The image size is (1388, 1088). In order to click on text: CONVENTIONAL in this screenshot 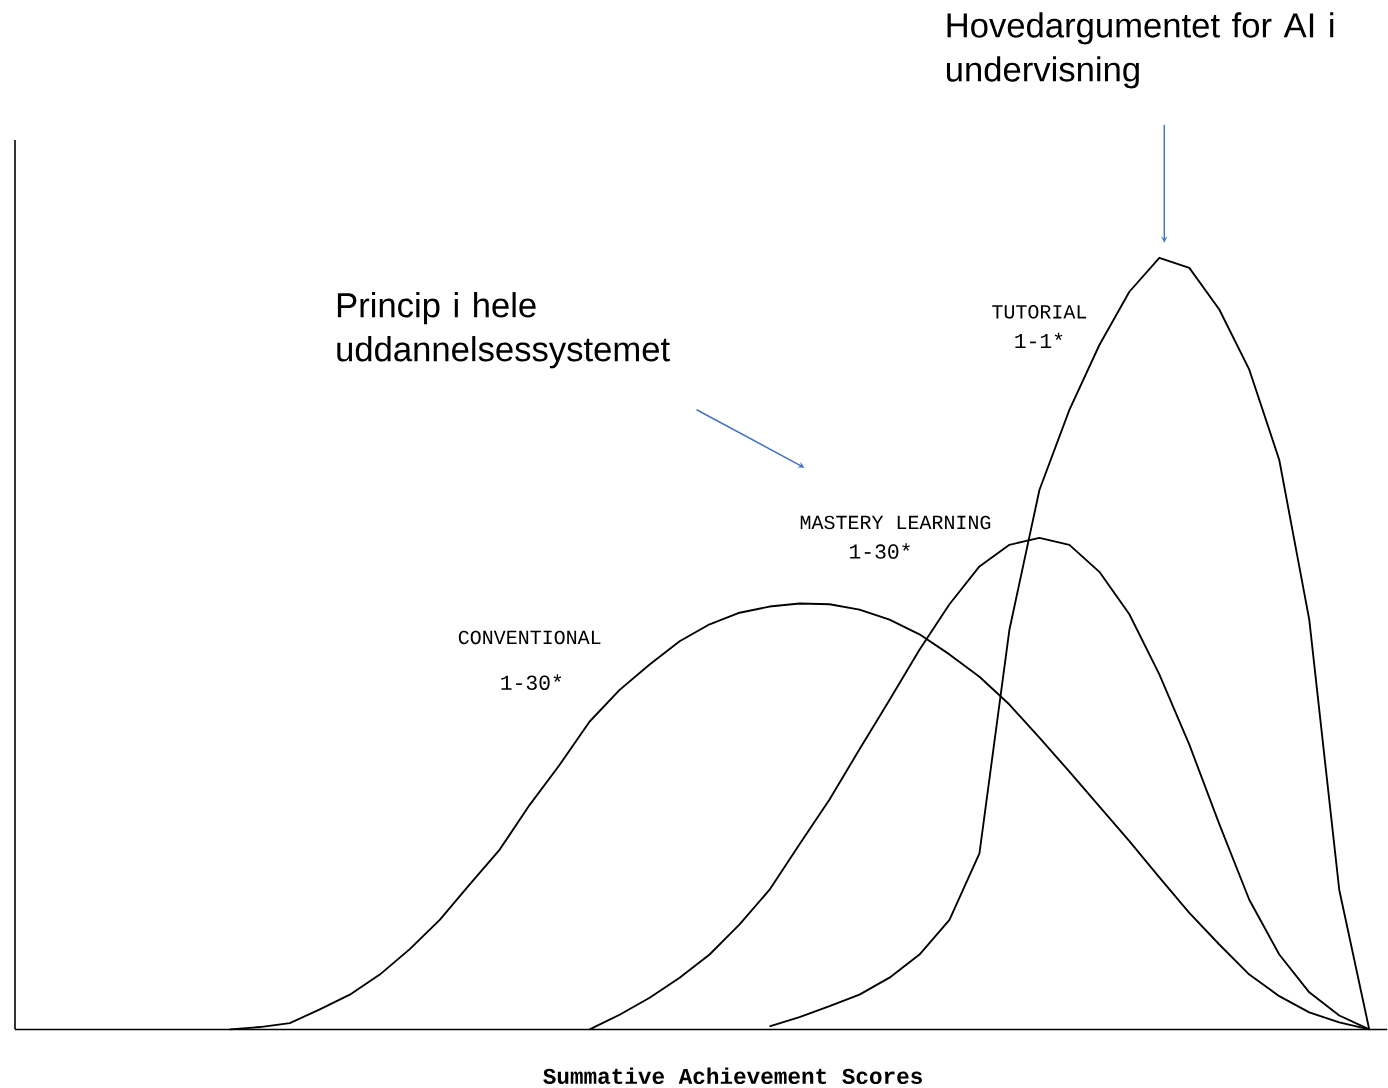, I will do `click(529, 637)`.